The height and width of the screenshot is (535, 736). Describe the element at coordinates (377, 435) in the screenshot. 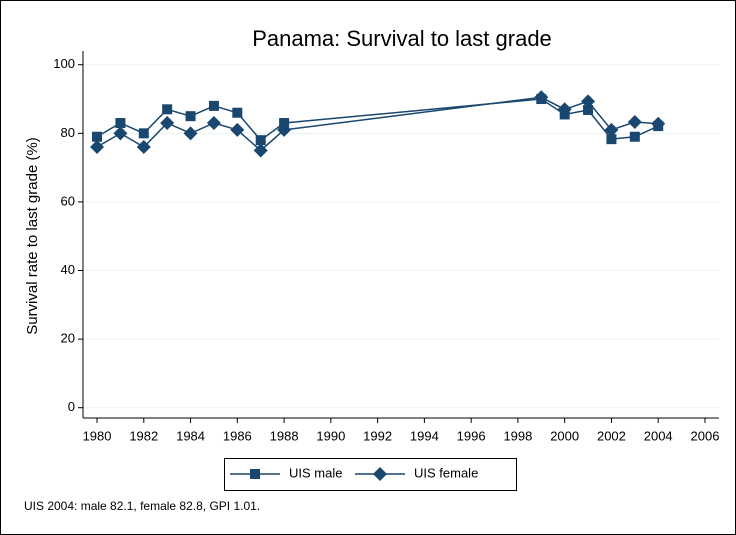

I see `x-tick-label: 1992` at that location.